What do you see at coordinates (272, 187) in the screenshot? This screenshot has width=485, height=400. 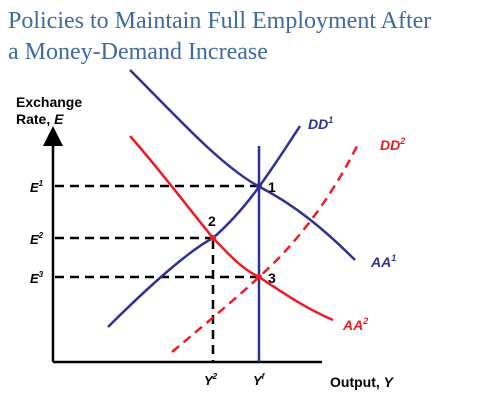 I see `point-1-label: 1` at bounding box center [272, 187].